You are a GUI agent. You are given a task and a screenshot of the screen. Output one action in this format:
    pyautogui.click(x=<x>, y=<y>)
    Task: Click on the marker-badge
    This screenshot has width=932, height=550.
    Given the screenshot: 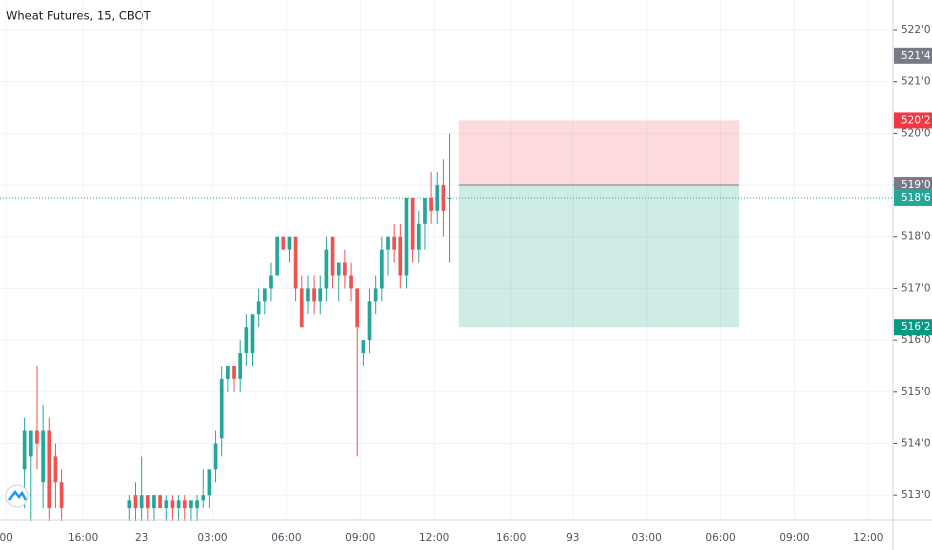 What is the action you would take?
    pyautogui.click(x=913, y=55)
    